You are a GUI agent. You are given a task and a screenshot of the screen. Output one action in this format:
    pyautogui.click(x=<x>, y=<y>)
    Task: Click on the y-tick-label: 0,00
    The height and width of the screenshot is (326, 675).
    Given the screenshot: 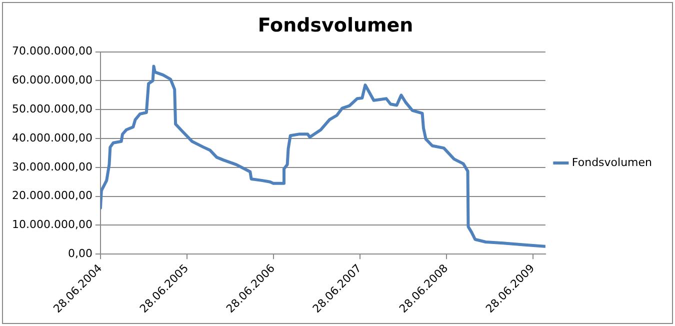 What is the action you would take?
    pyautogui.click(x=80, y=253)
    